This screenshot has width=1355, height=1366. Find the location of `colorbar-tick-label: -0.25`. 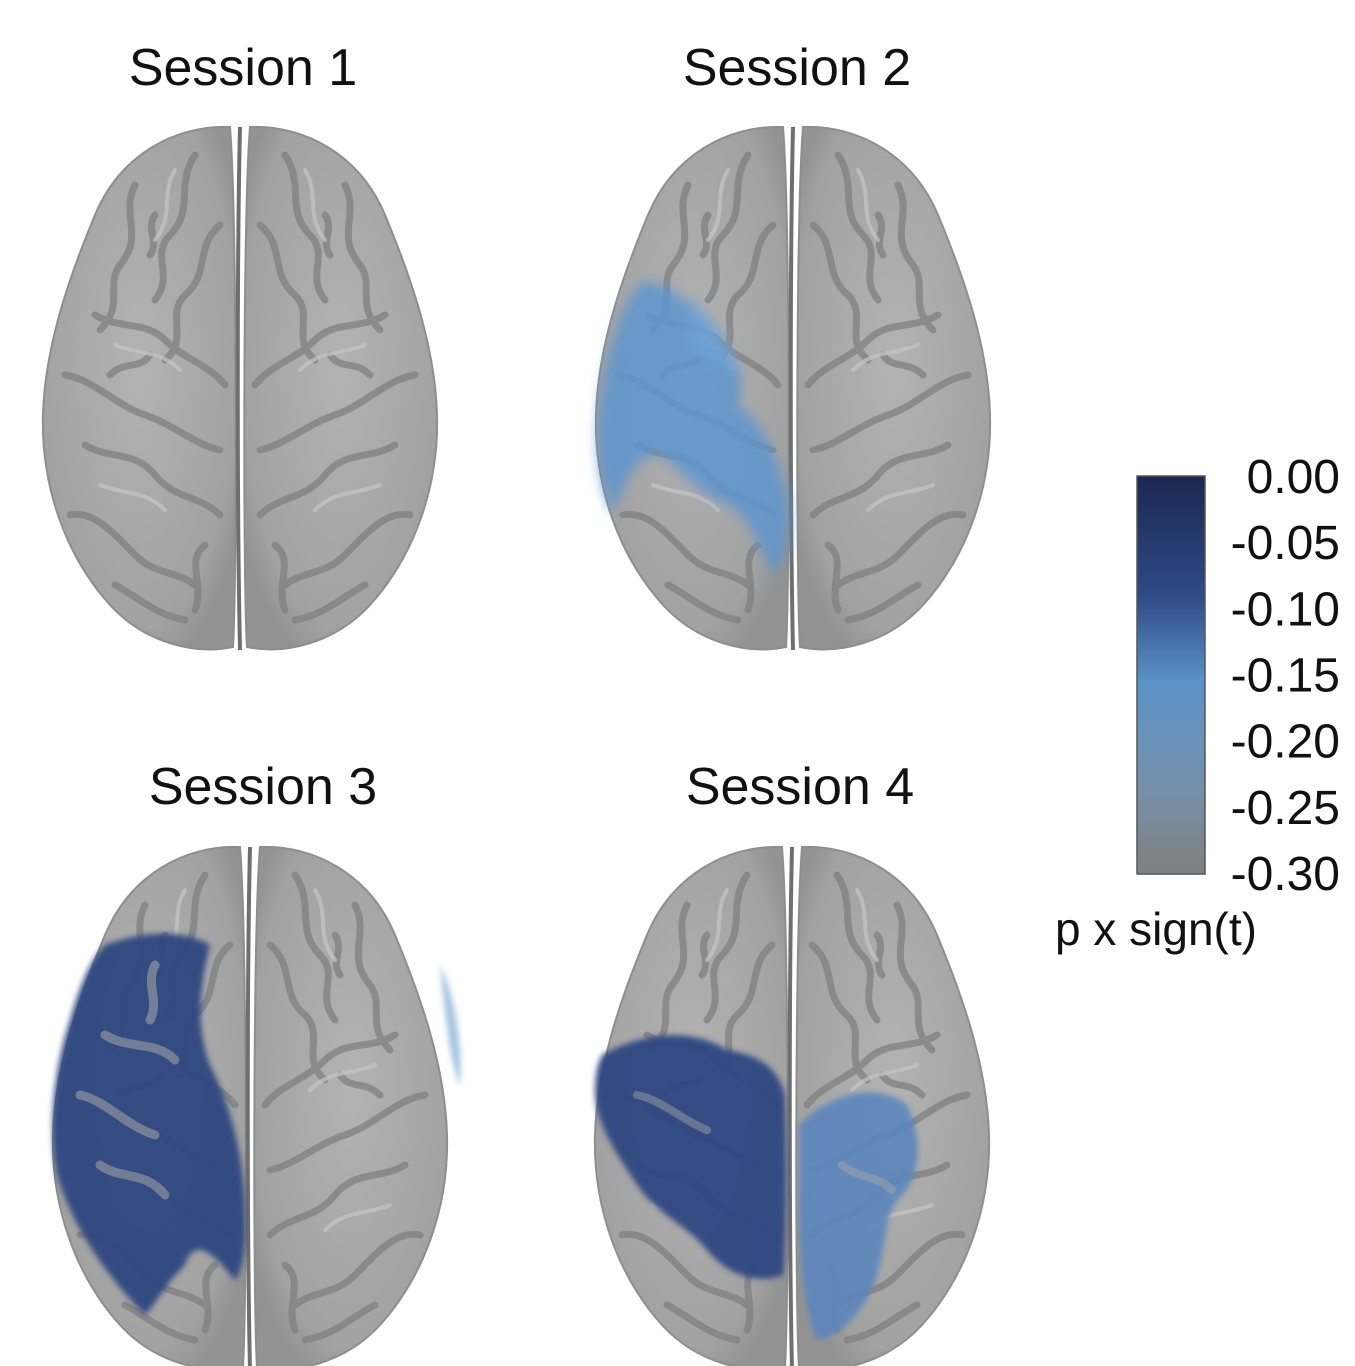

colorbar-tick-label: -0.25 is located at coordinates (1285, 808).